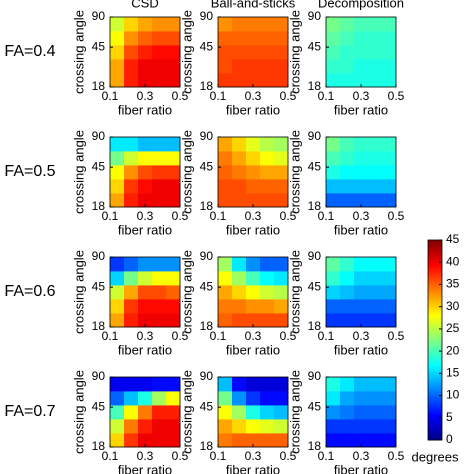 This screenshot has width=474, height=474. I want to click on y-axis-label: crossing angle, so click(294, 52).